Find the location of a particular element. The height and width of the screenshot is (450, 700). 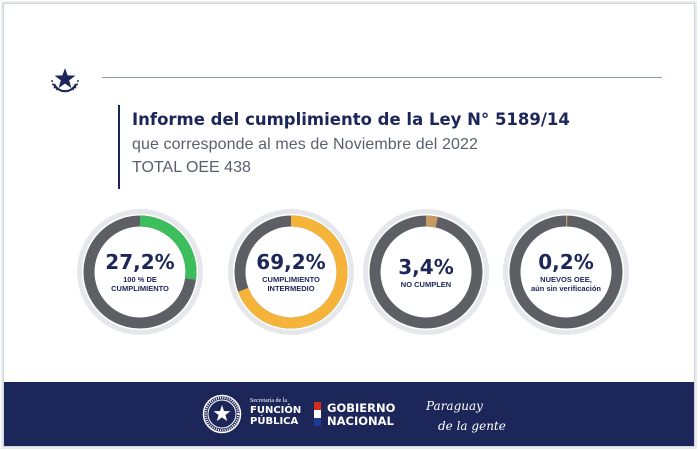

gauge-value: 3,4% is located at coordinates (426, 266).